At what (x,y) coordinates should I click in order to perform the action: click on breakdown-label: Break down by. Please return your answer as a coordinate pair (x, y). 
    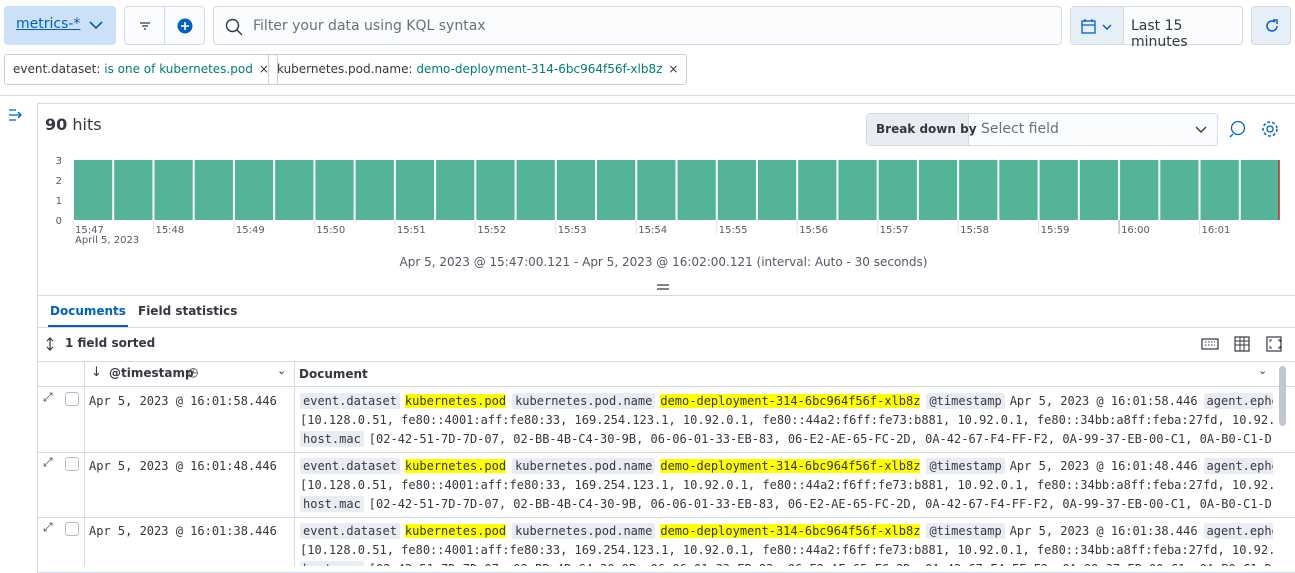
    Looking at the image, I should click on (926, 129).